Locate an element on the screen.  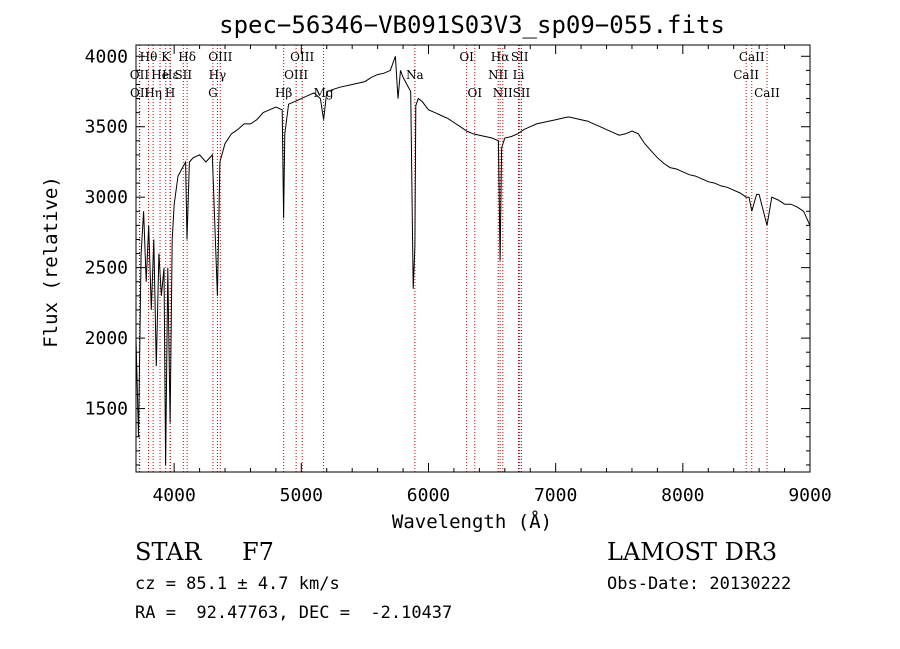
ref-line-label: Mg is located at coordinates (324, 93).